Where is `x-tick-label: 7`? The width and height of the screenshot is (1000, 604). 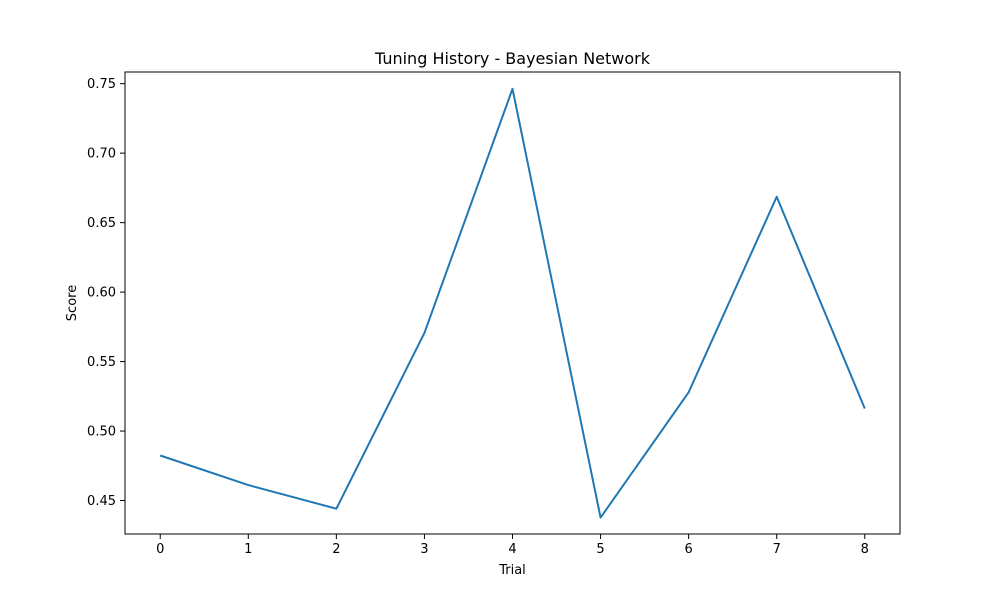 x-tick-label: 7 is located at coordinates (777, 549).